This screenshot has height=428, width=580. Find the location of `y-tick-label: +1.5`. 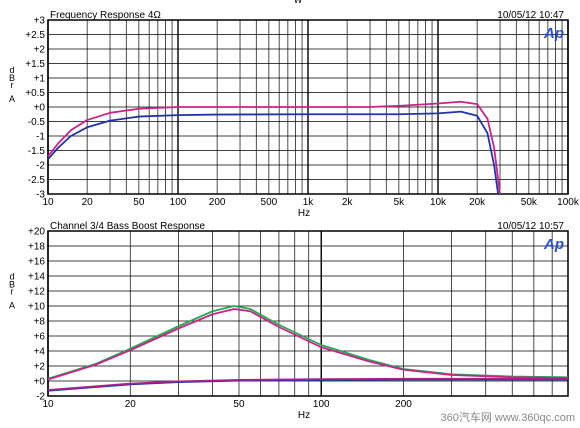

y-tick-label: +1.5 is located at coordinates (35, 64).